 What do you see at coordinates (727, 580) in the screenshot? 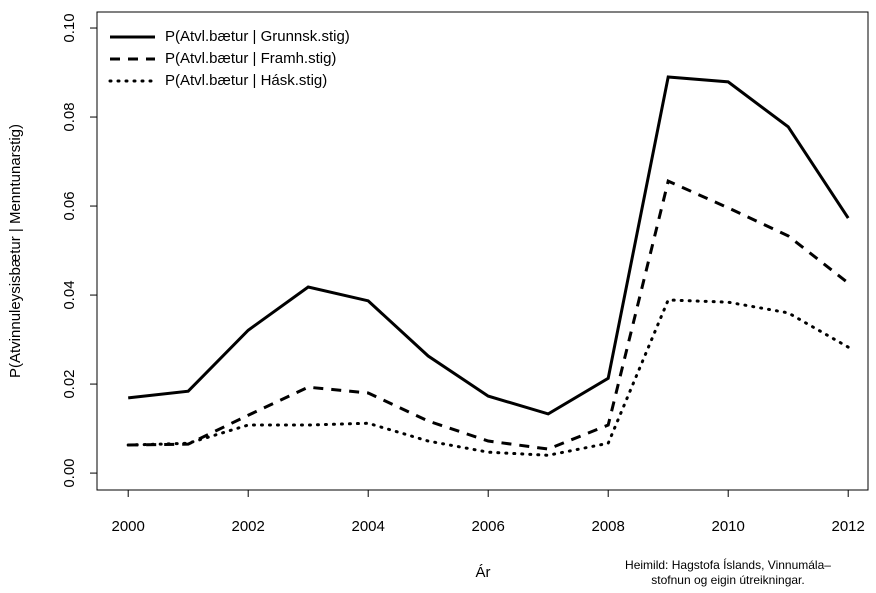
I see `source-note: stofnun og eigin útreikningar.` at bounding box center [727, 580].